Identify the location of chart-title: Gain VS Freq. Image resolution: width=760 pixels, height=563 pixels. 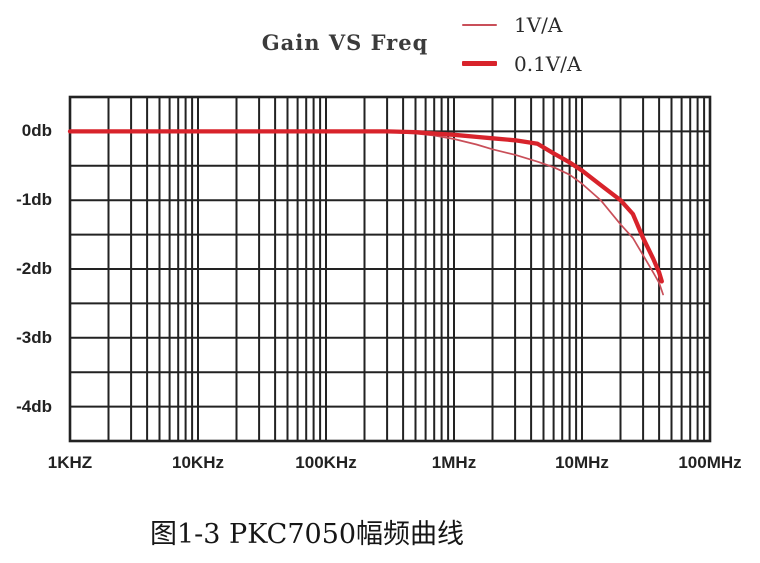
(345, 42).